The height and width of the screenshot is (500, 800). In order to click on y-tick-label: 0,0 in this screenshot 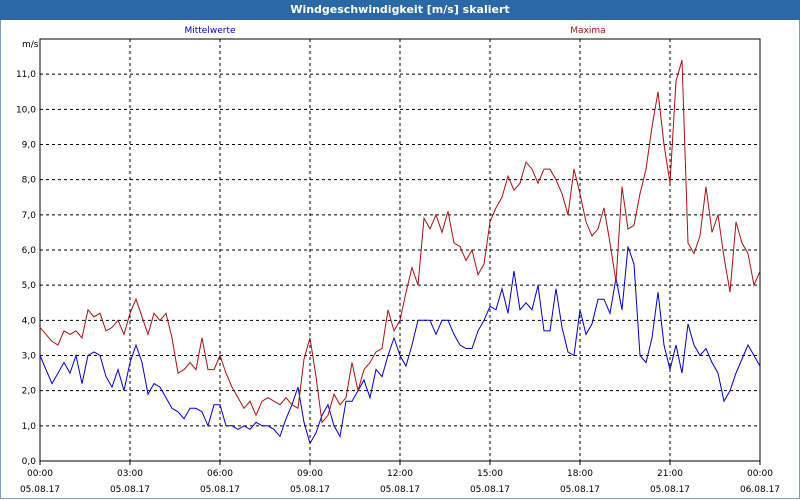, I will do `click(29, 462)`.